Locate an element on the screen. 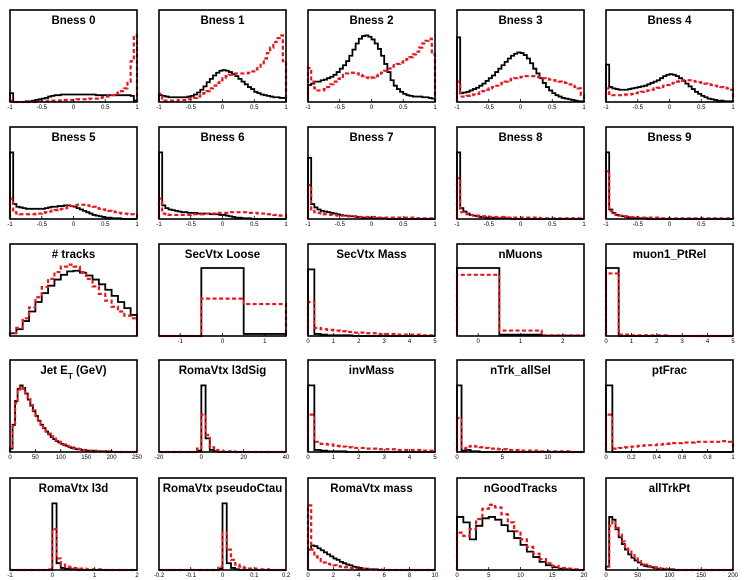 The width and height of the screenshot is (747, 580). histogram-panel: nTrk_allSel 0 5 10 is located at coordinates (520, 410).